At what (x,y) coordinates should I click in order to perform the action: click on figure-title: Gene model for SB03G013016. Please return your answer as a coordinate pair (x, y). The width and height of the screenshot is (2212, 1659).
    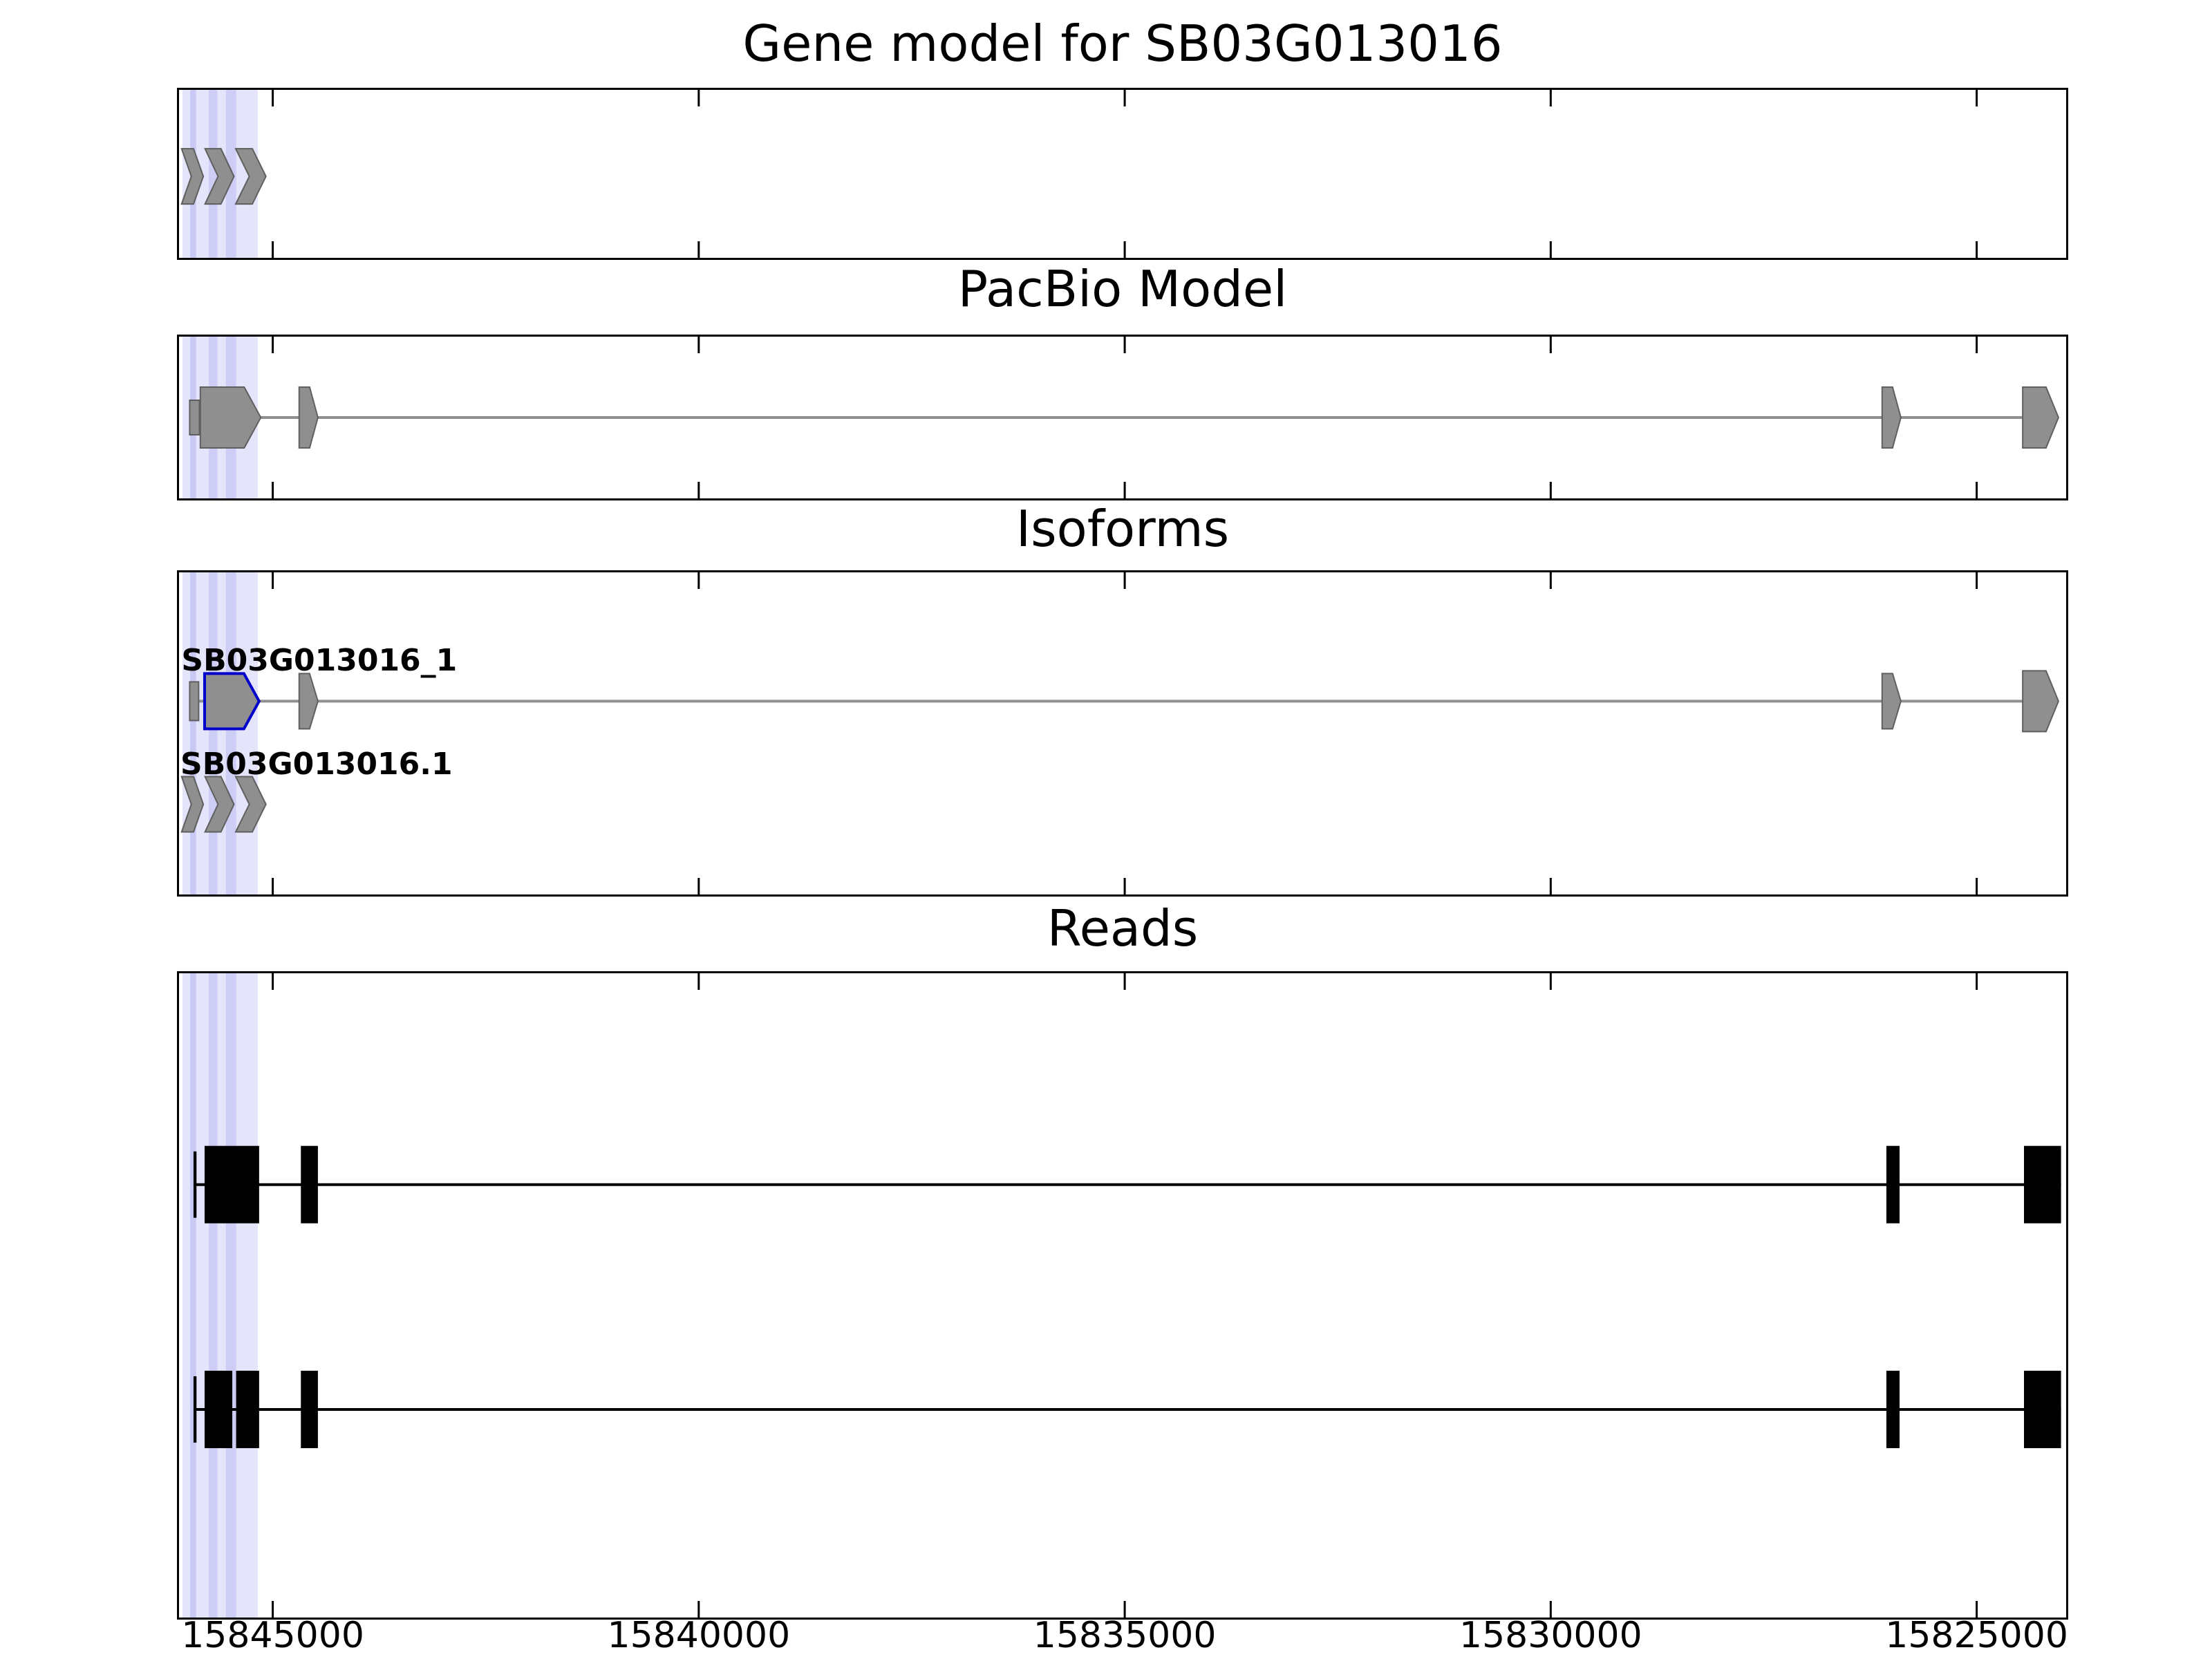
    Looking at the image, I should click on (1122, 44).